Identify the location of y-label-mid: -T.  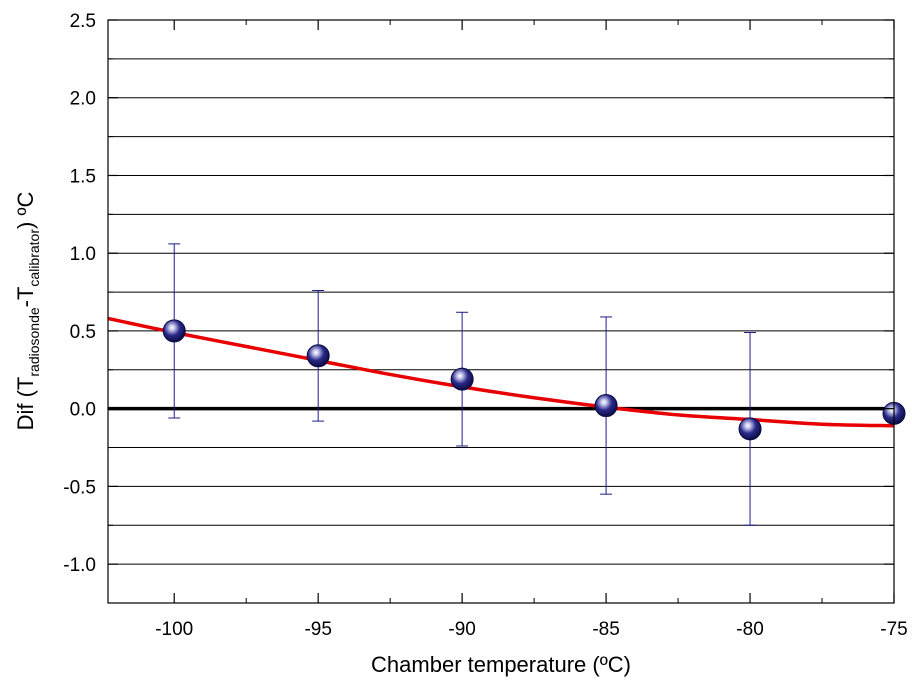
(25, 297).